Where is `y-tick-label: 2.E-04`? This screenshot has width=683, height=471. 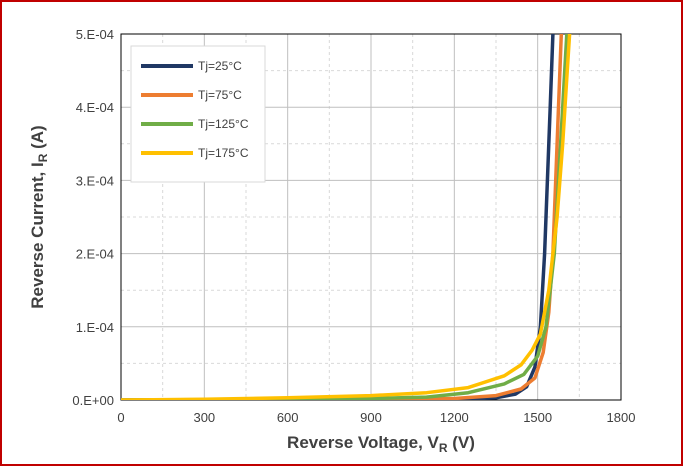
y-tick-label: 2.E-04 is located at coordinates (95, 254).